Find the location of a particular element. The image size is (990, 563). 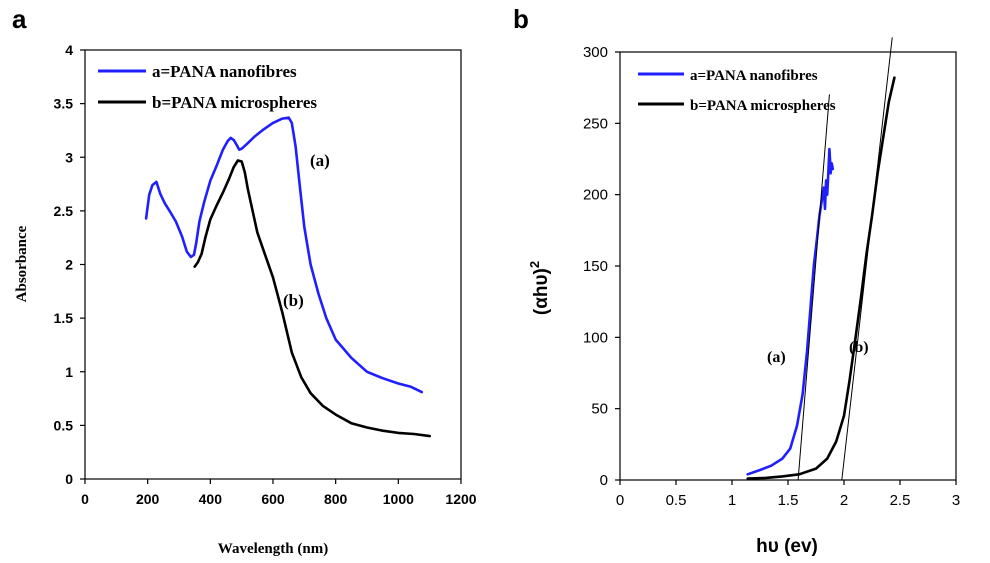

series-line-nanofibres-b is located at coordinates (790, 311).